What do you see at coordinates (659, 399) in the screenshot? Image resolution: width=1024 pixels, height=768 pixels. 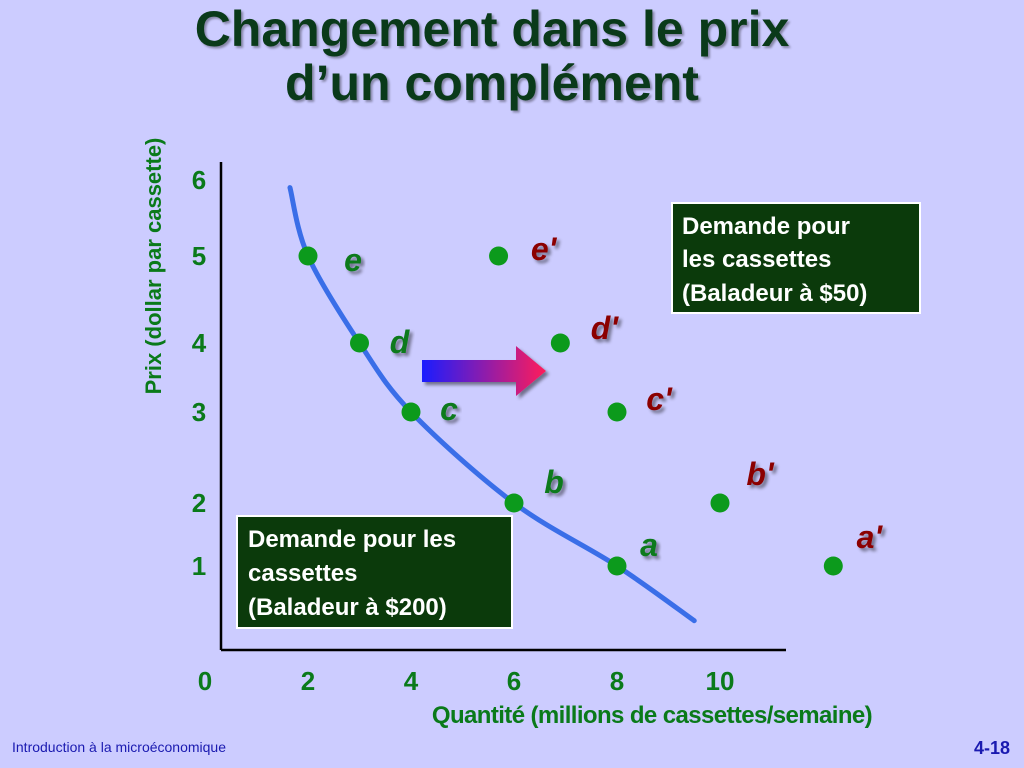 I see `point-label-c-prime: c'` at bounding box center [659, 399].